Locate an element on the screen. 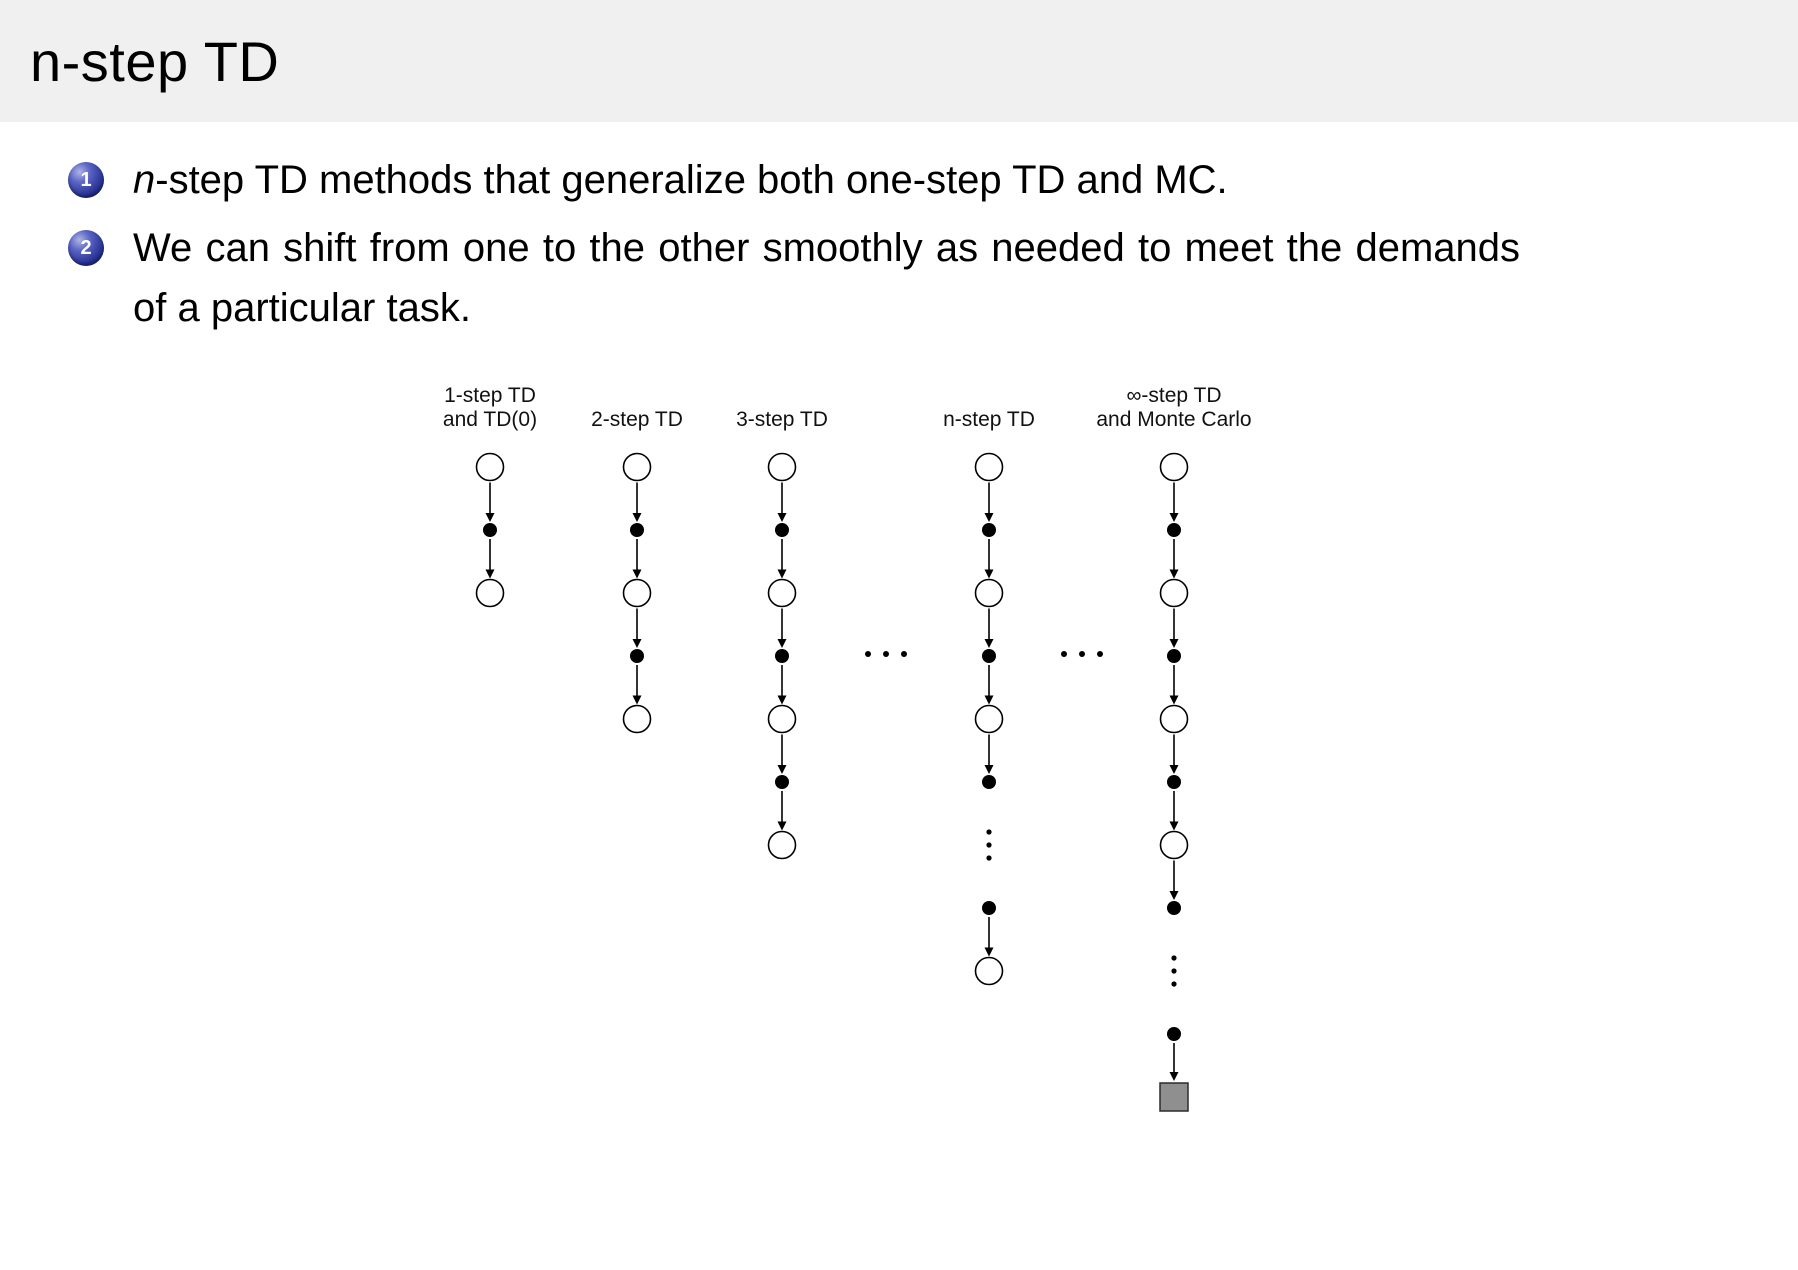 The width and height of the screenshot is (1798, 1270). column-label: ∞-step TD and Monte Carlo is located at coordinates (1173, 402).